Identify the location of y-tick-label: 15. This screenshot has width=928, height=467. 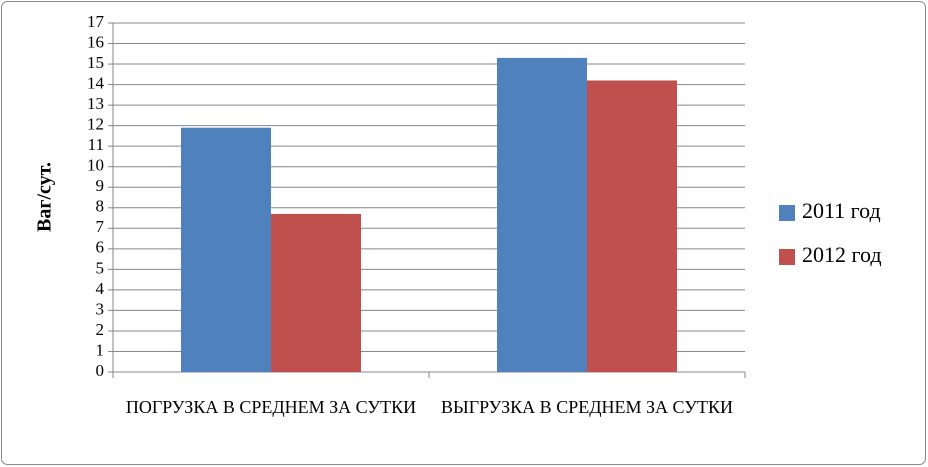
(95, 62).